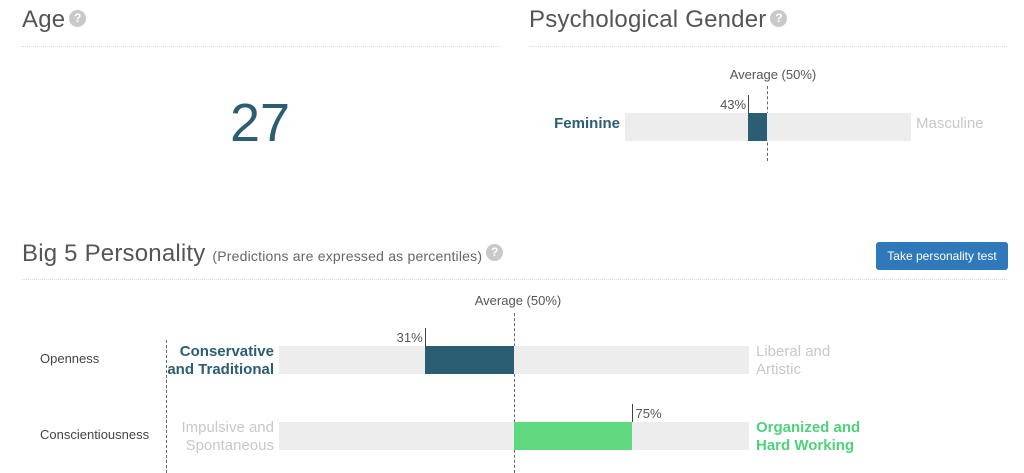 Image resolution: width=1024 pixels, height=473 pixels. Describe the element at coordinates (518, 300) in the screenshot. I see `big5-average-label: Average (50%)` at that location.